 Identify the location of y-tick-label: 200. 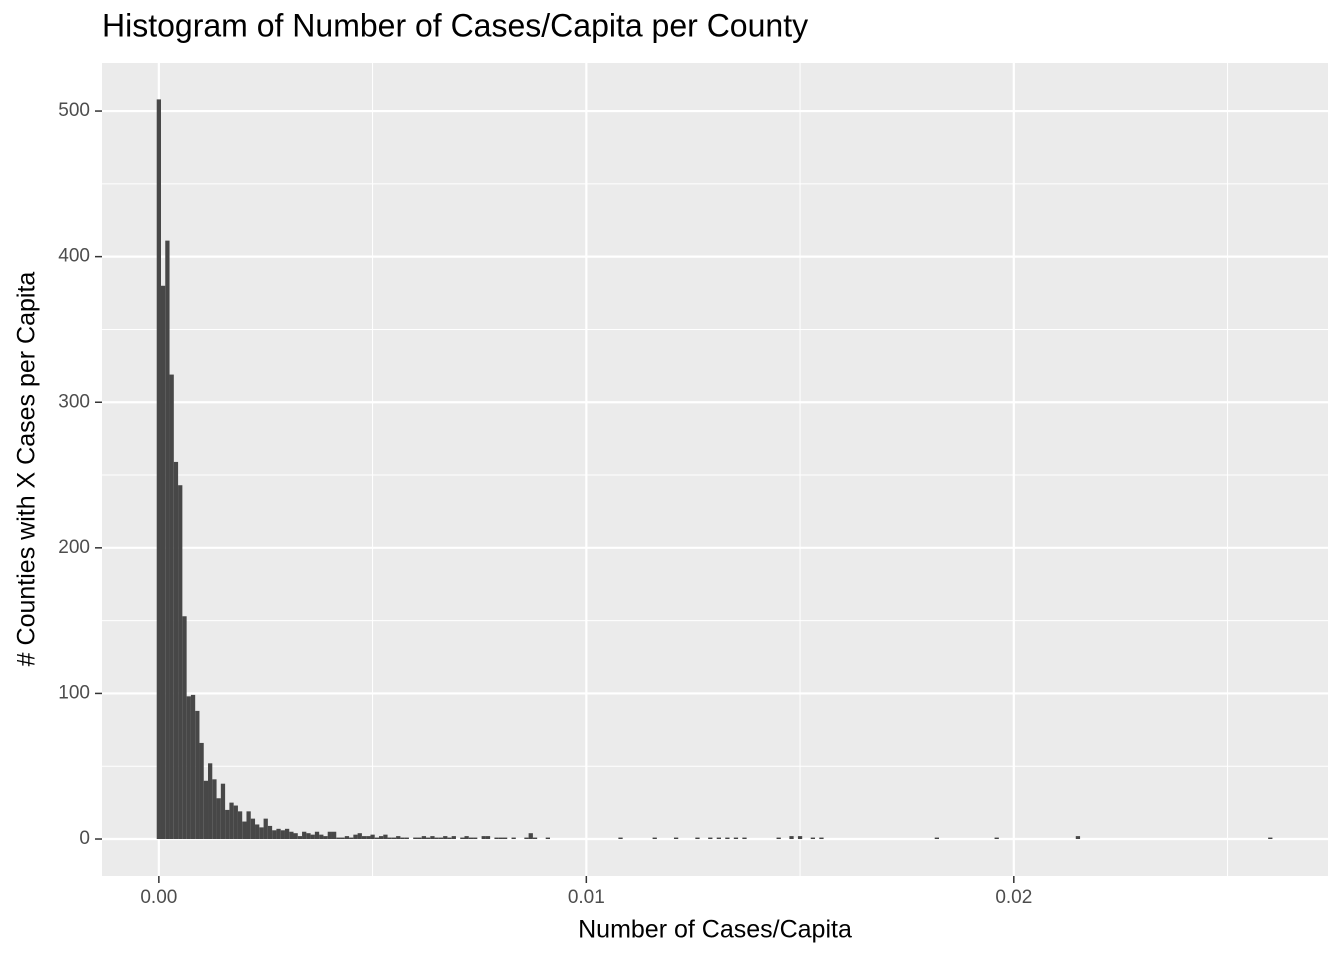
(74, 547).